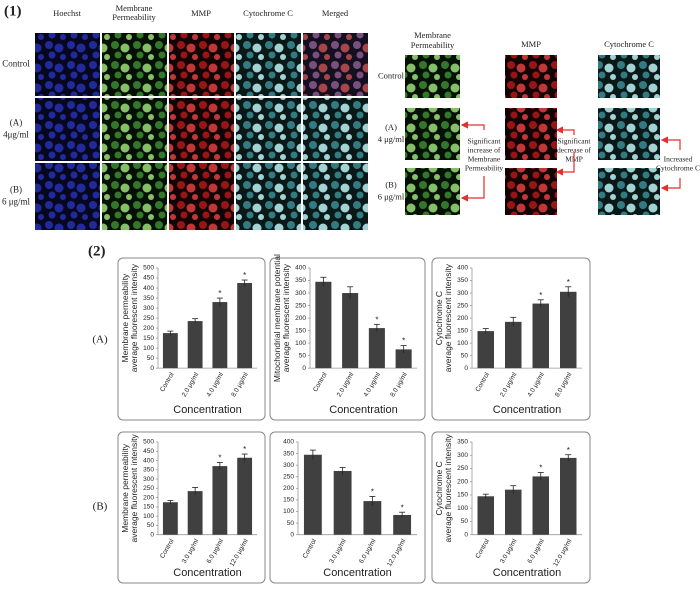  Describe the element at coordinates (391, 196) in the screenshot. I see `row-label: 6 μg/ml` at that location.